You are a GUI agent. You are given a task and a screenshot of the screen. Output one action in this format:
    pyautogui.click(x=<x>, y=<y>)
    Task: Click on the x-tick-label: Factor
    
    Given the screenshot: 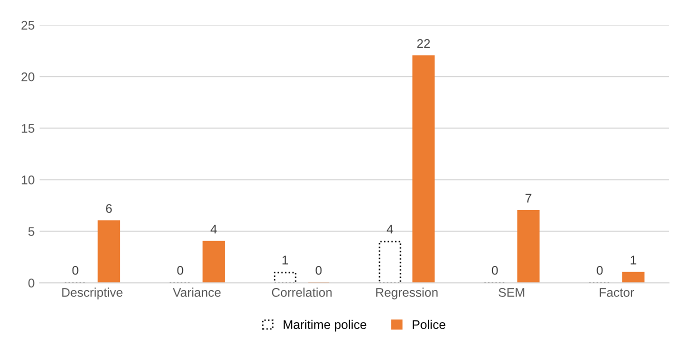 What is the action you would take?
    pyautogui.click(x=617, y=292)
    